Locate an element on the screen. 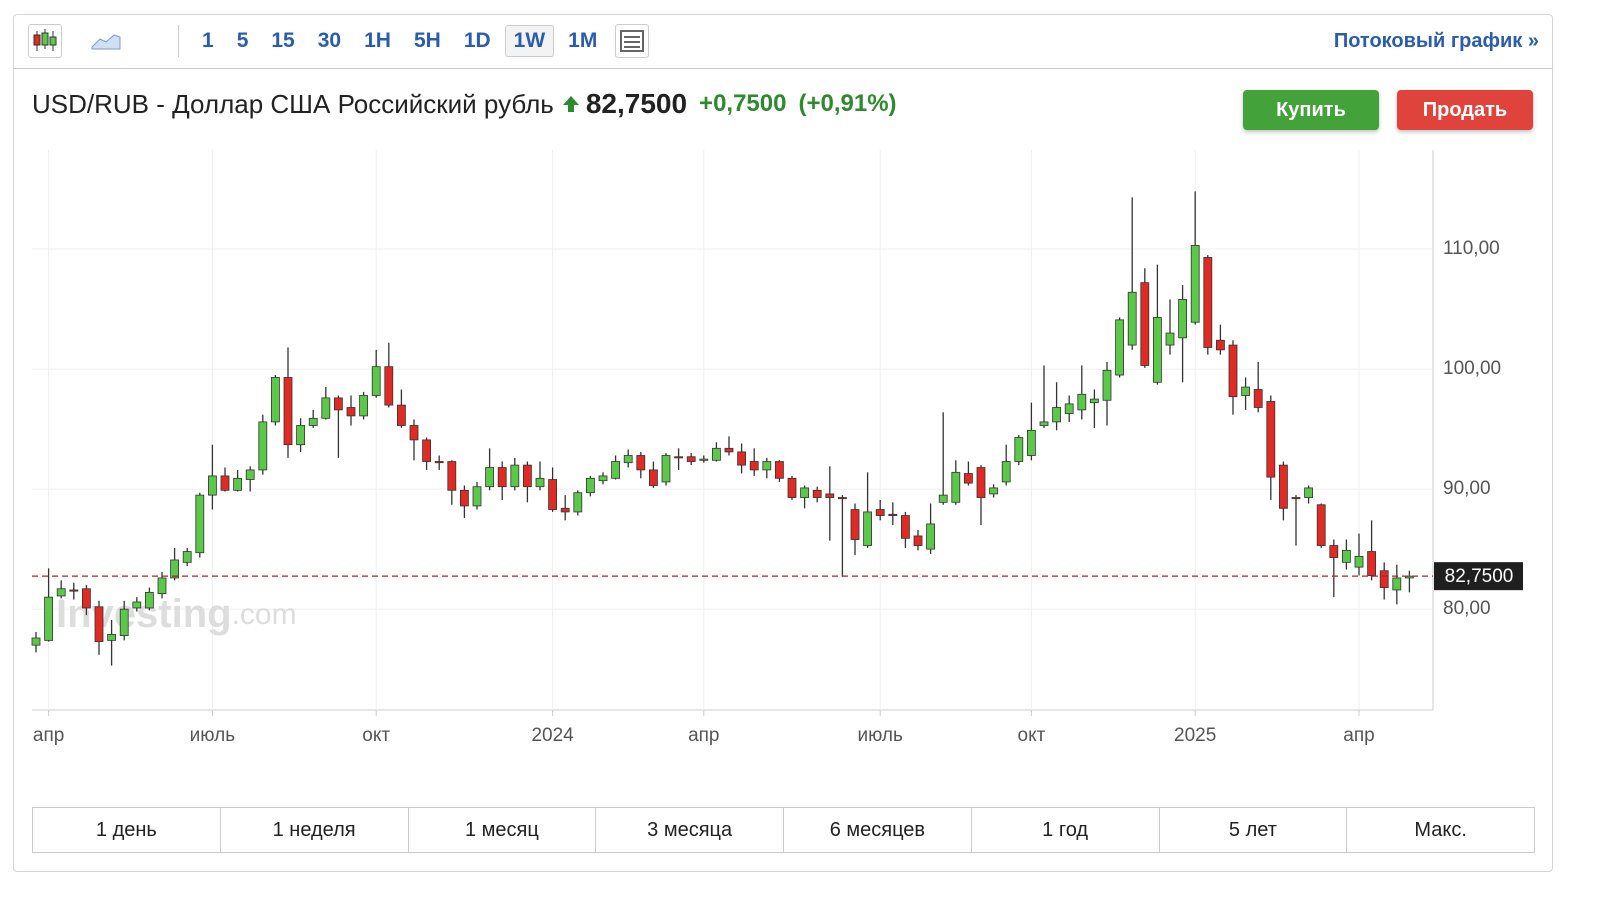  range-button: 6 месяцев is located at coordinates (878, 830).